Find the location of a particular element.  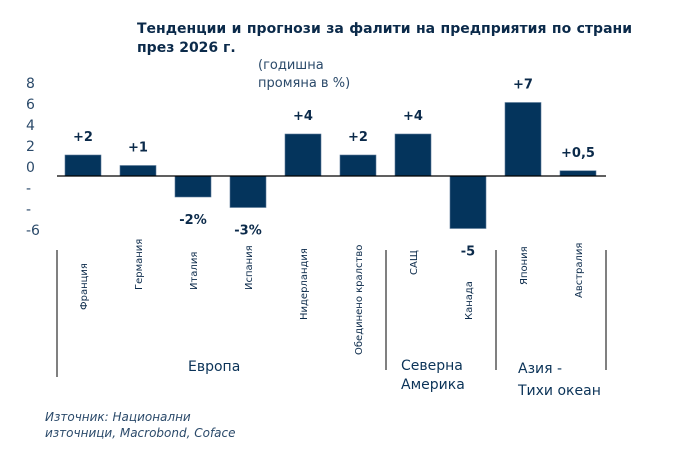

group-label-asia-pacific: Азия - Тихи океан is located at coordinates (559, 380).